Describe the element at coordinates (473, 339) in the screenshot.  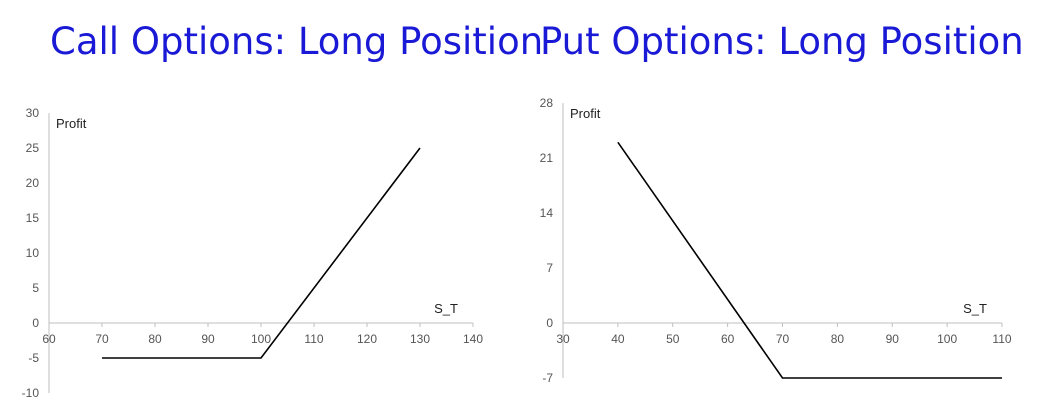
I see `call-x-tick-label: 140` at that location.